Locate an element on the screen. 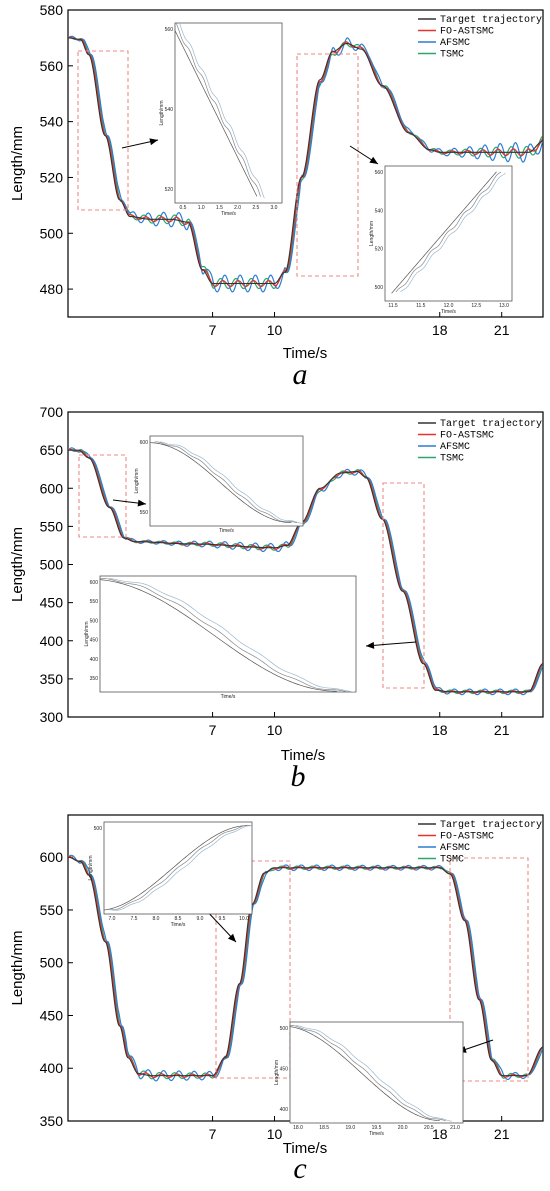 Image resolution: width=550 pixels, height=1191 pixels. y-tick-label: 520 is located at coordinates (52, 177).